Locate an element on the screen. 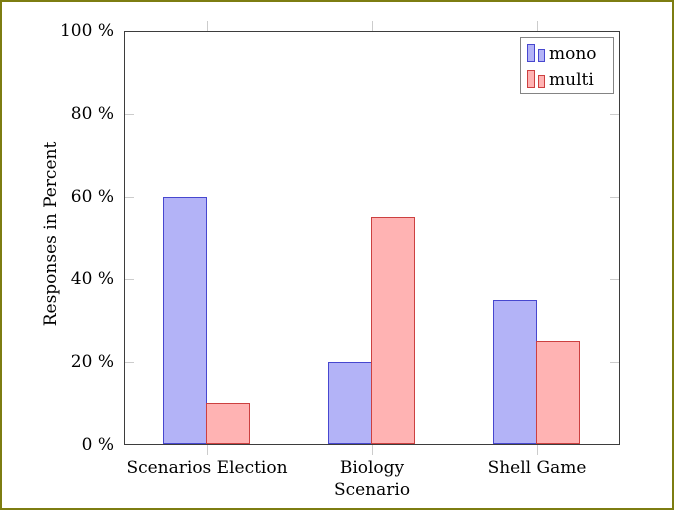  x-tick-label: Shell Game is located at coordinates (537, 468).